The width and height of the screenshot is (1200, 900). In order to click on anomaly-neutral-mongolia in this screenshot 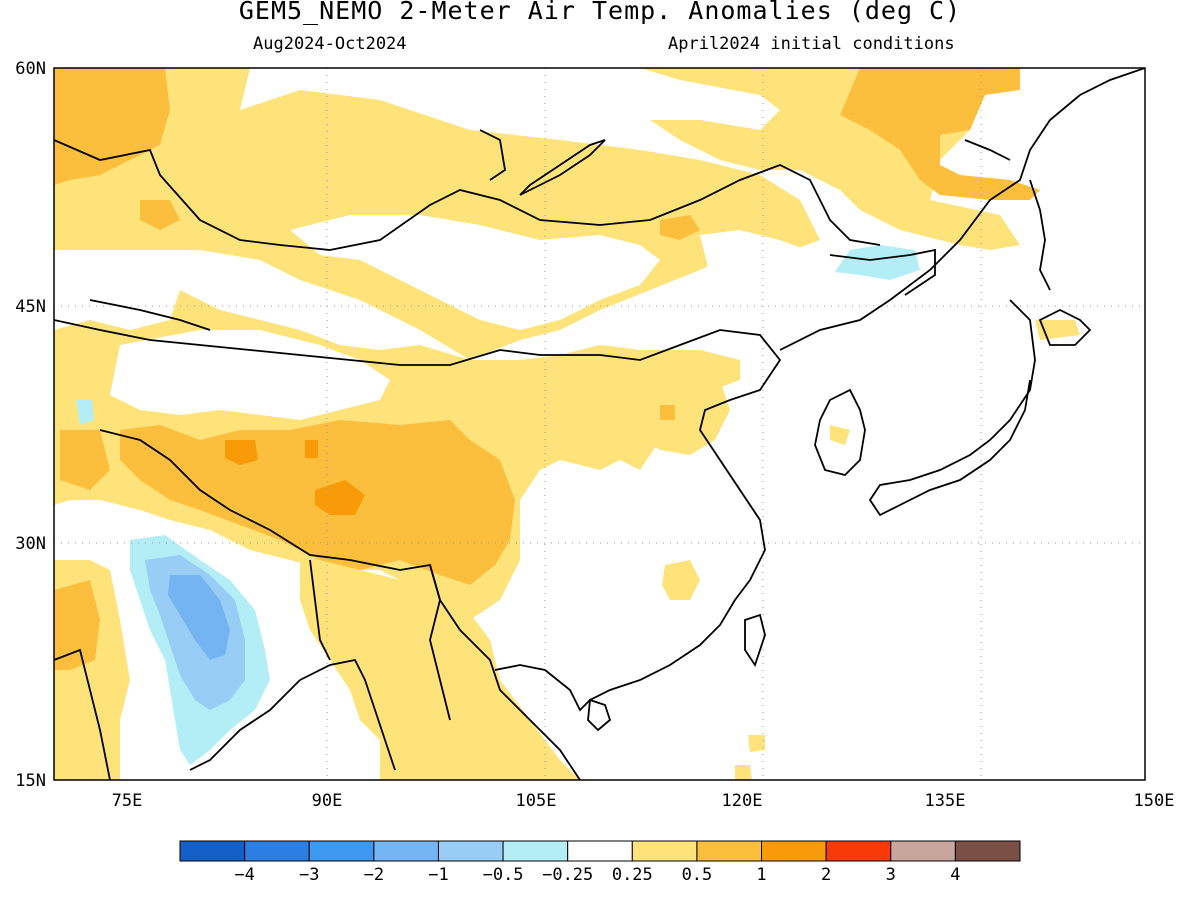, I will do `click(475, 272)`.